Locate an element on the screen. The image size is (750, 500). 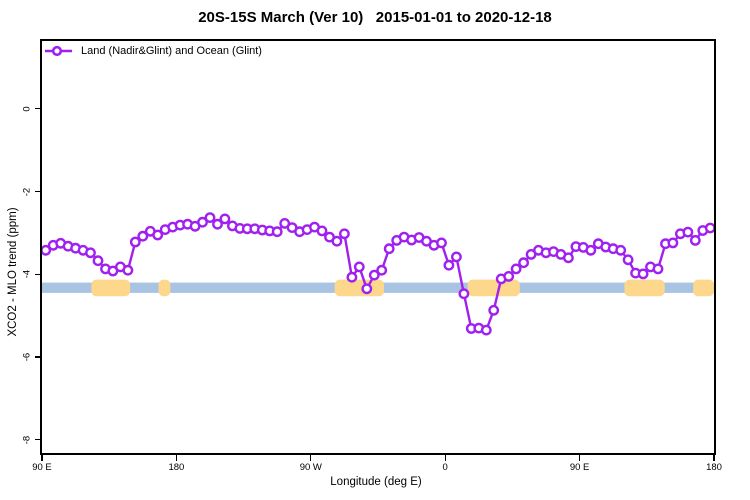
y-axis-title: XCO2 - MLO trend (ppm) is located at coordinates (13, 272).